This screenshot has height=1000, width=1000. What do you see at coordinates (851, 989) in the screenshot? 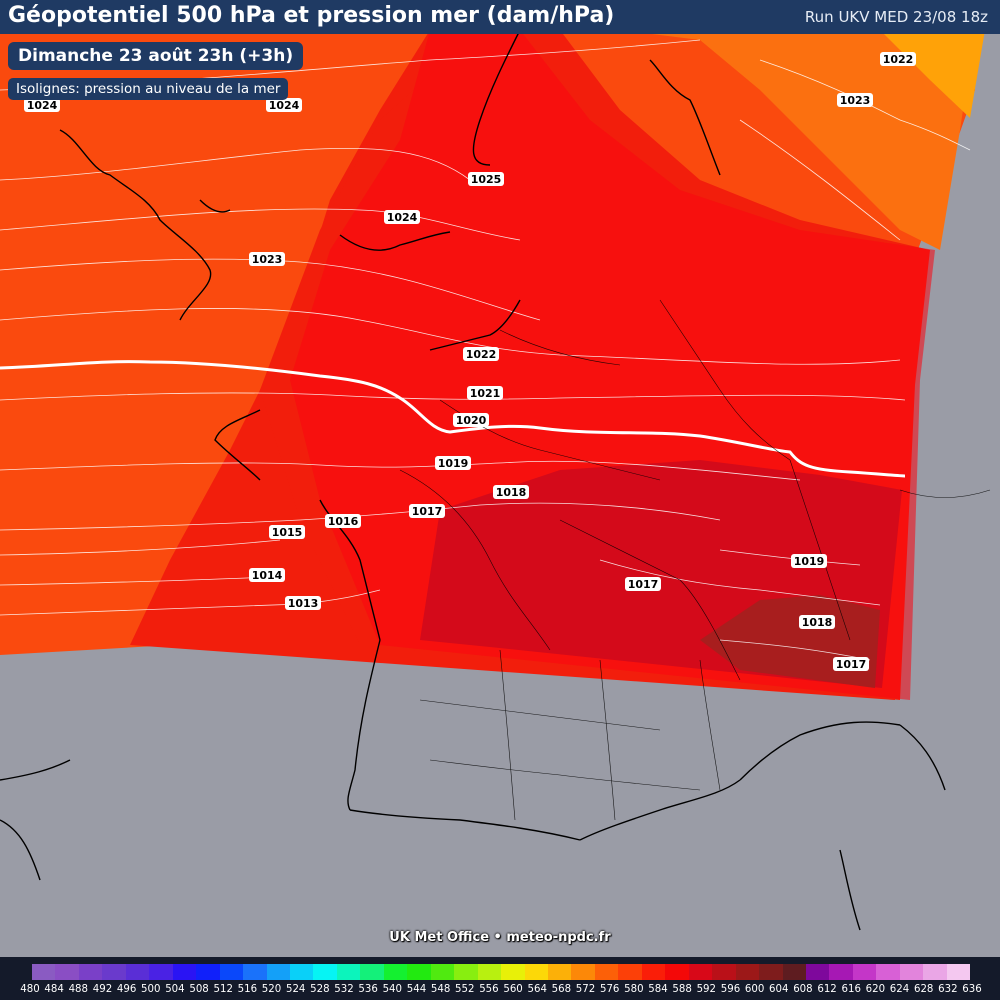
I see `color-scale-label: 616` at bounding box center [851, 989].